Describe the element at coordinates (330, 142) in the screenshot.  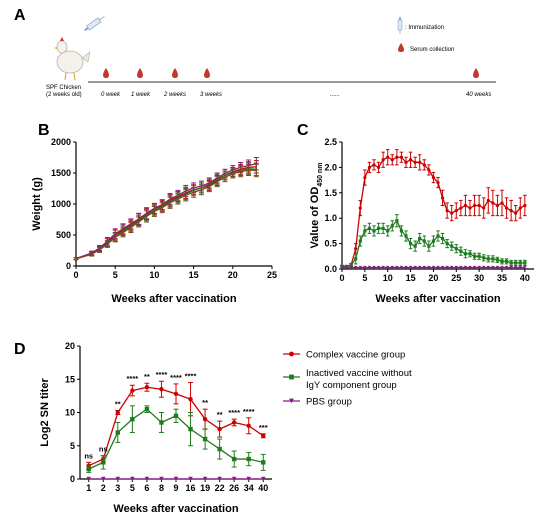
I see `y-tick-label: 2.5` at that location.